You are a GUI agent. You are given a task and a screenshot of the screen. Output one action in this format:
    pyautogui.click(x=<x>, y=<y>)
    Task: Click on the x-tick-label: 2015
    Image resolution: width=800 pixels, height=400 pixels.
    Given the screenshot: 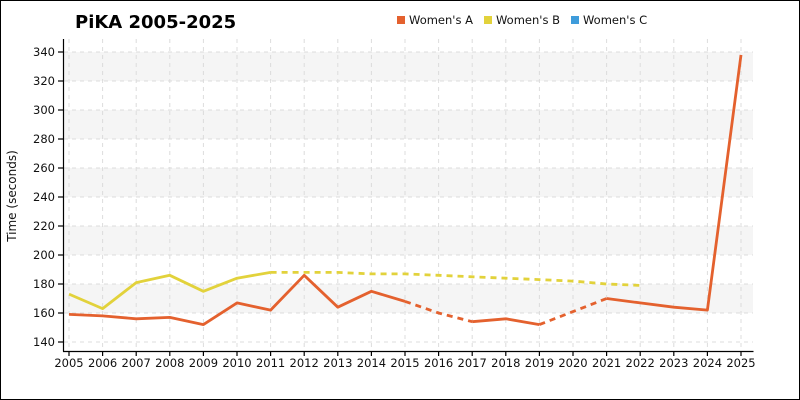 What is the action you would take?
    pyautogui.click(x=404, y=363)
    